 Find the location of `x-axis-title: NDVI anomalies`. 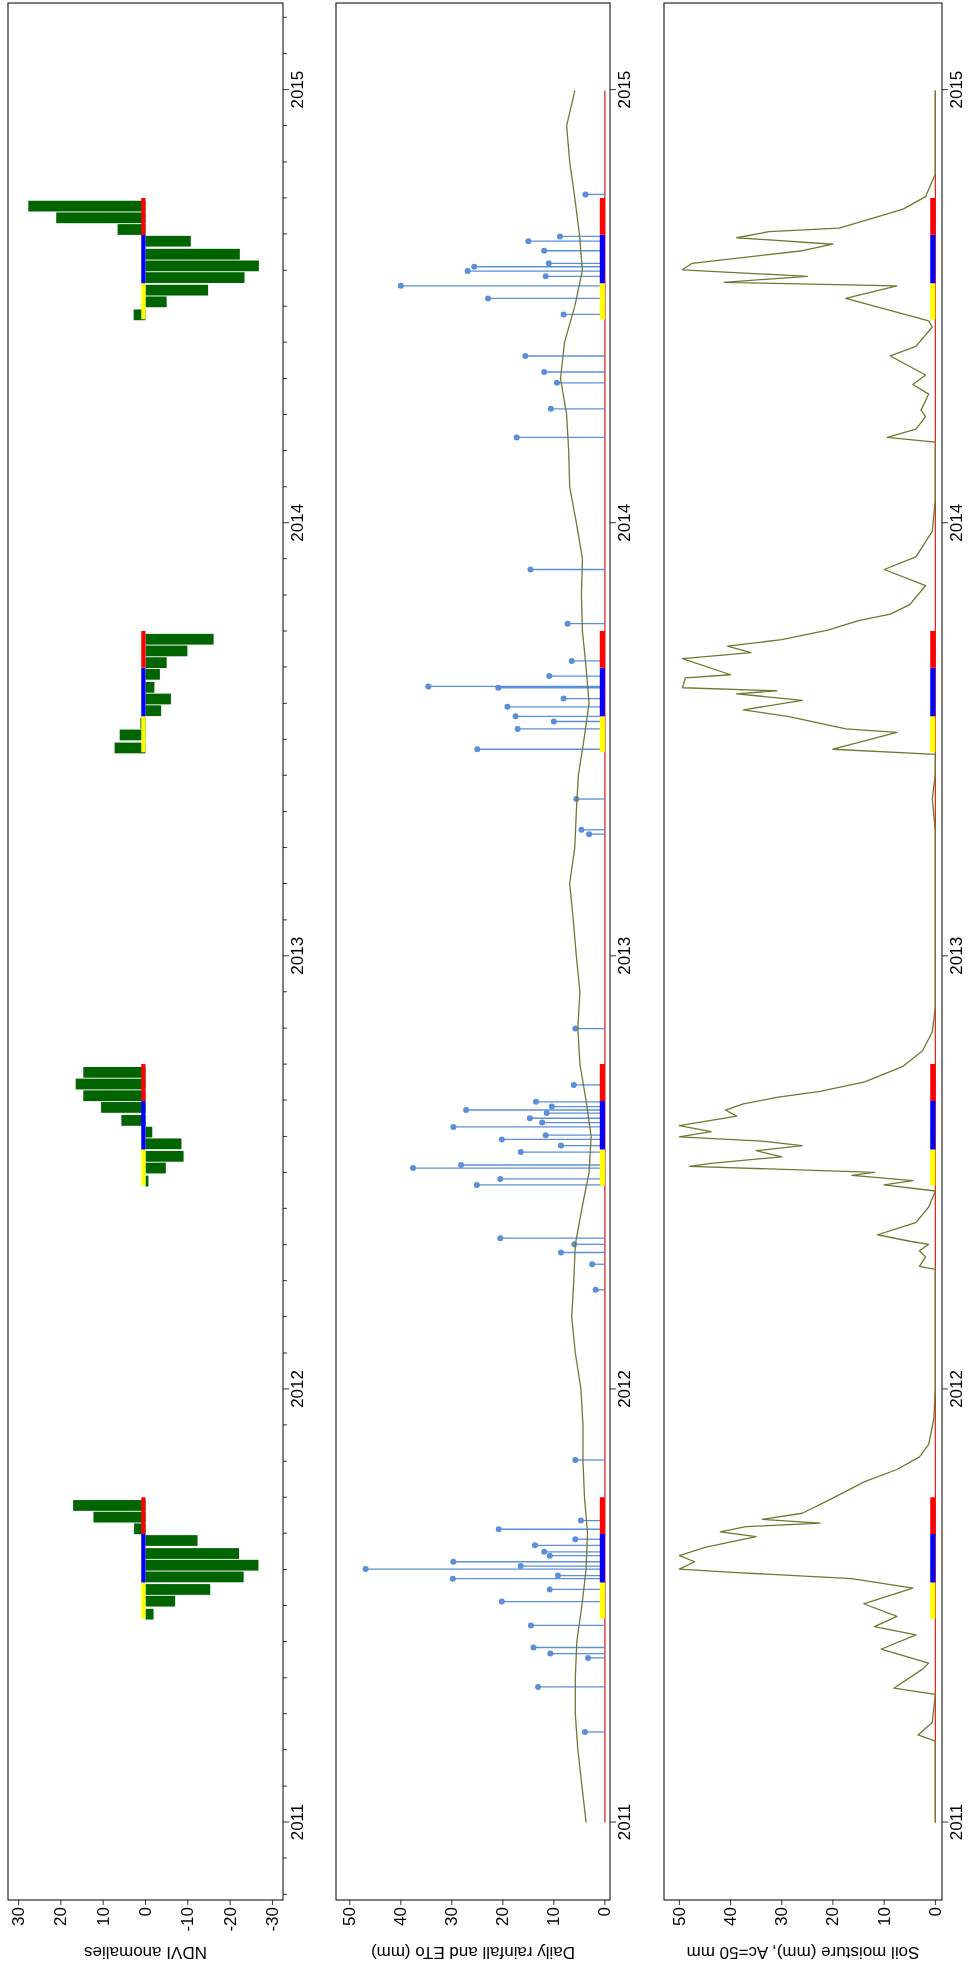

x-axis-title: NDVI anomalies is located at coordinates (145, 1952).